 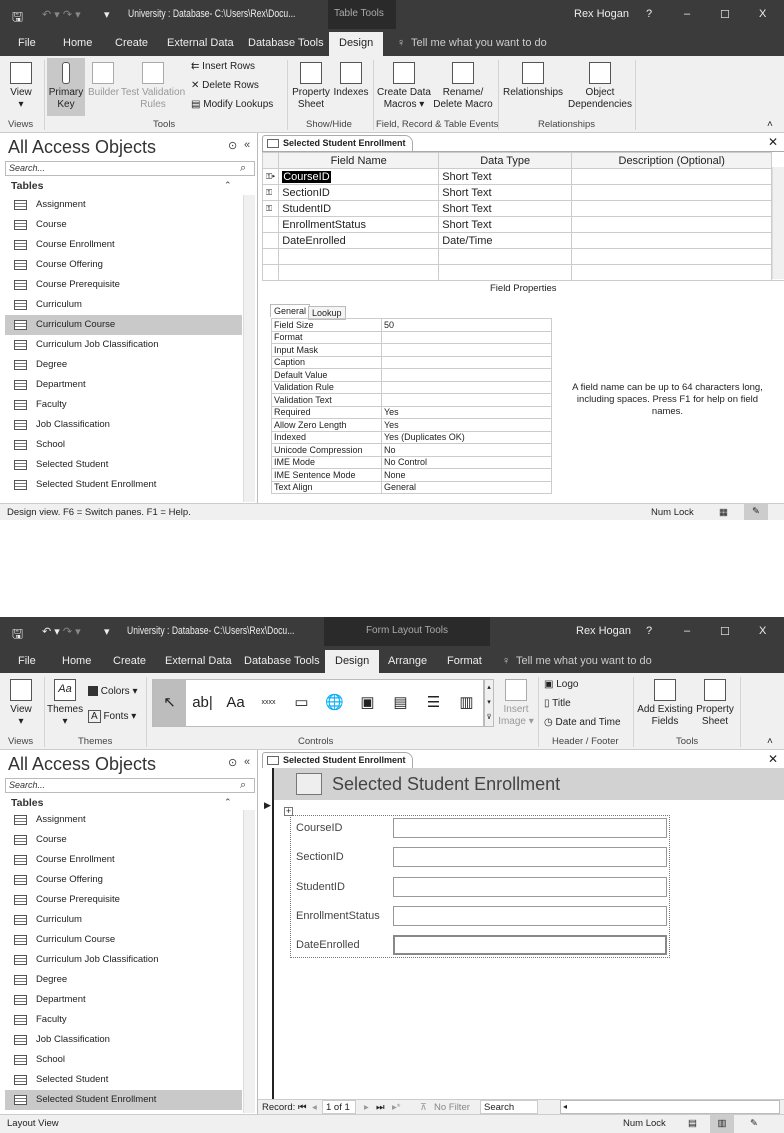 What do you see at coordinates (270, 192) in the screenshot?
I see `row-selector: ⚿` at bounding box center [270, 192].